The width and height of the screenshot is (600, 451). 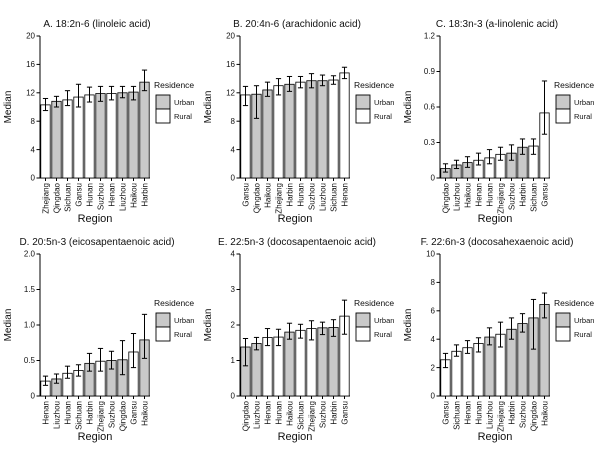 I want to click on y-tick-label: 3, so click(x=233, y=289).